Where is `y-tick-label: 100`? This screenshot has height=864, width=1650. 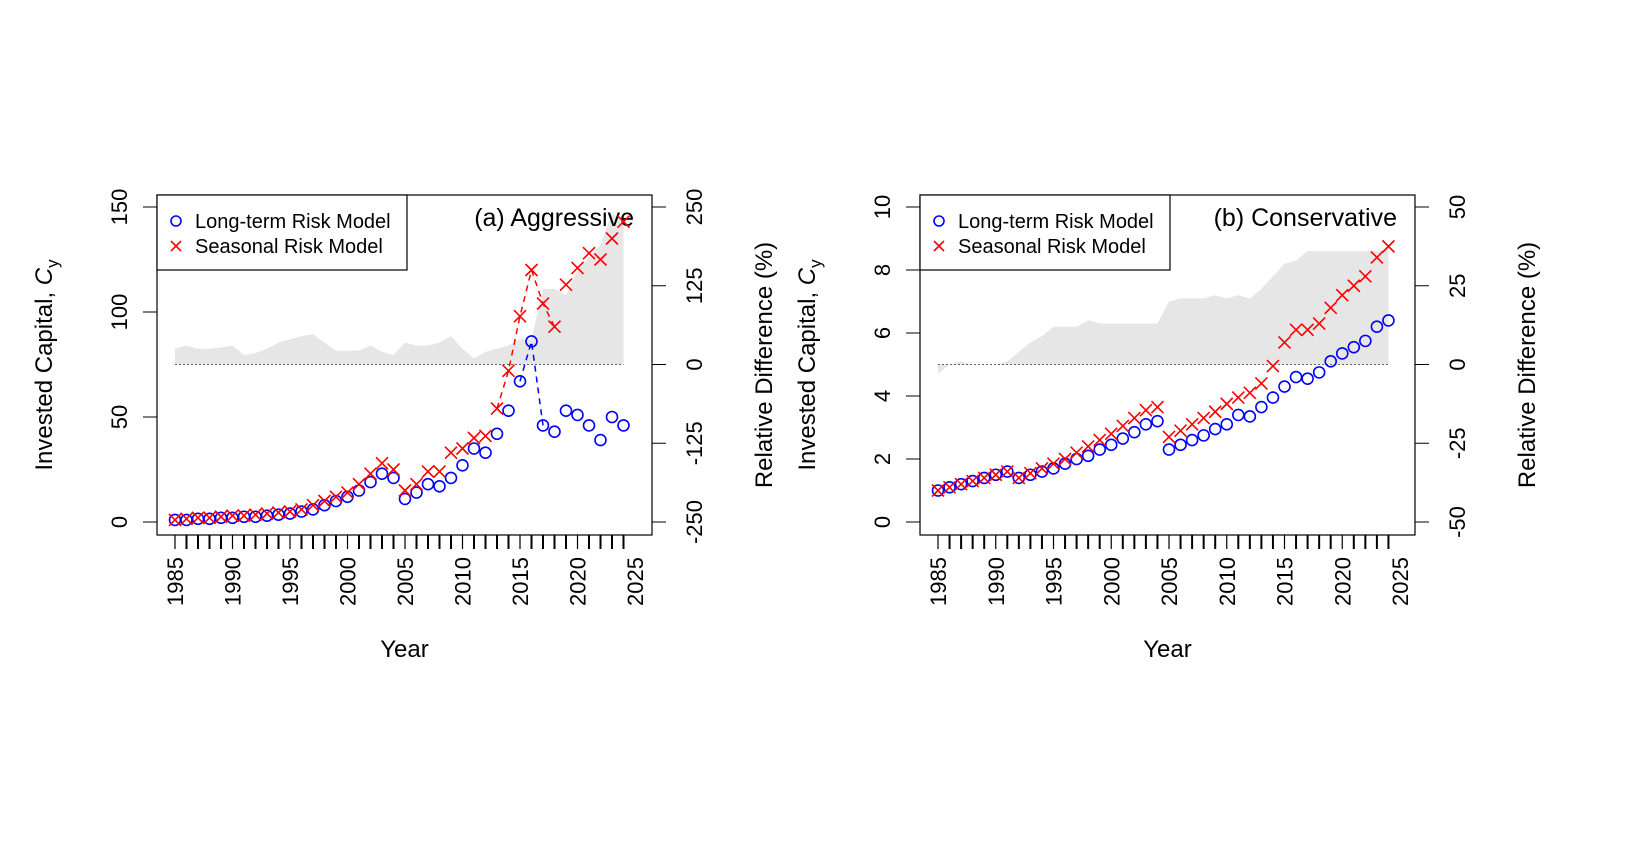
y-tick-label: 100 is located at coordinates (119, 312).